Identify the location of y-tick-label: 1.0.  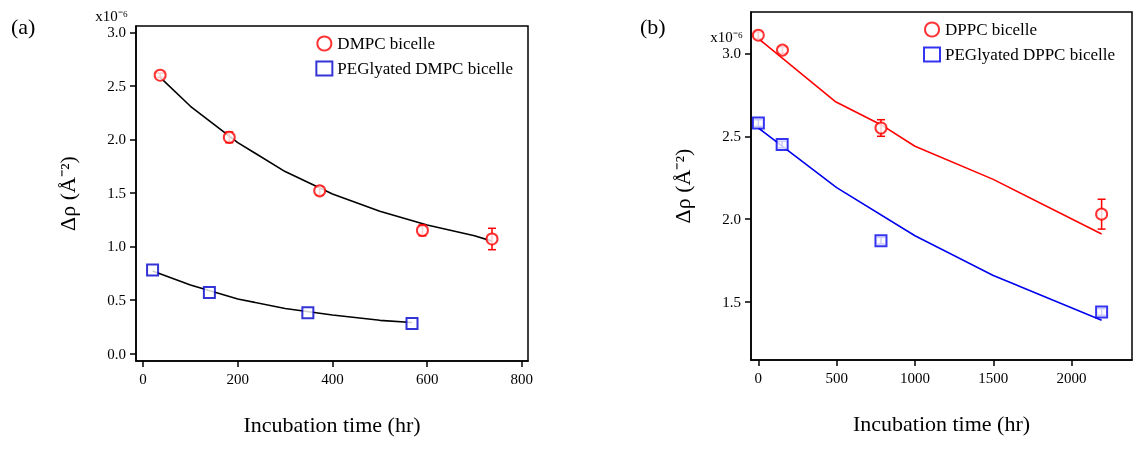
(116, 246).